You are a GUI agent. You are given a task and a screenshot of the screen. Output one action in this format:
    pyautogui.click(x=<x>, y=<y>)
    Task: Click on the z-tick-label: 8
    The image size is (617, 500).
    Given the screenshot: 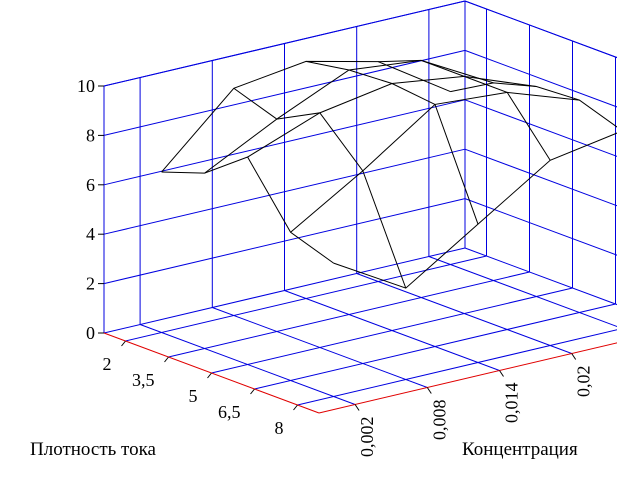 What is the action you would take?
    pyautogui.click(x=90, y=135)
    